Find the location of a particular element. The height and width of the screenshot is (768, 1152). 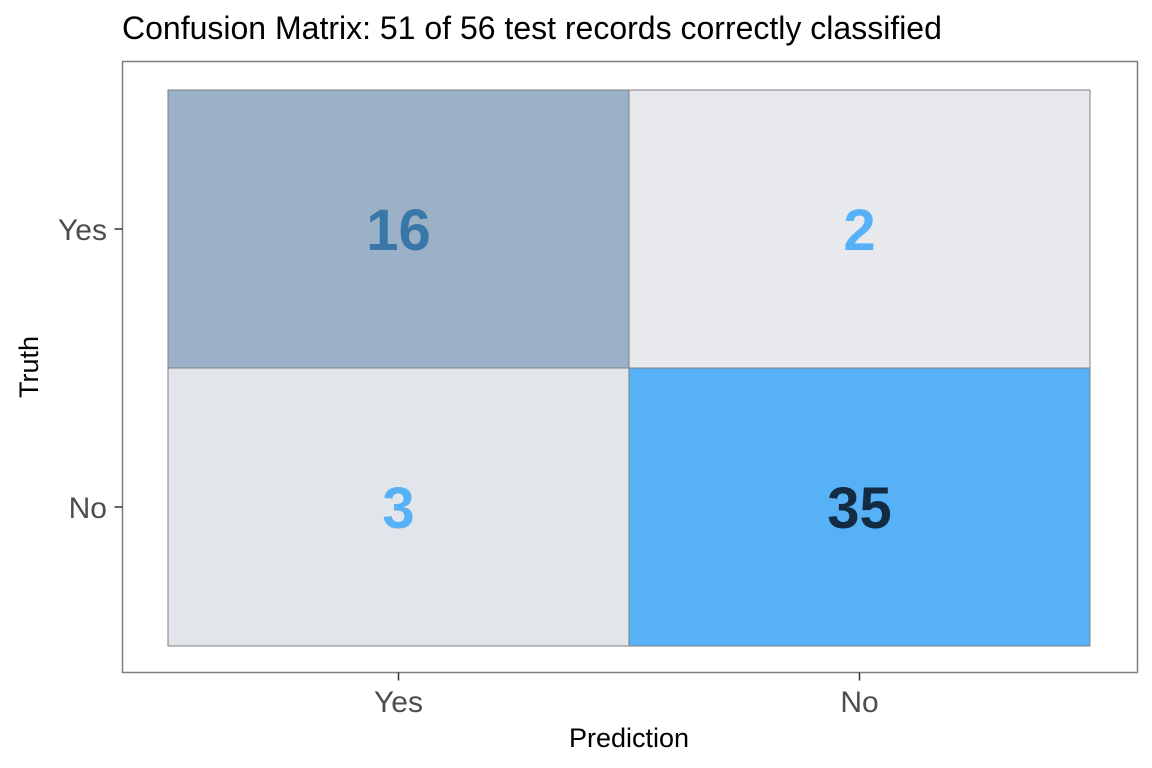

heatmap-cell-truth-yes-yes is located at coordinates (398, 229).